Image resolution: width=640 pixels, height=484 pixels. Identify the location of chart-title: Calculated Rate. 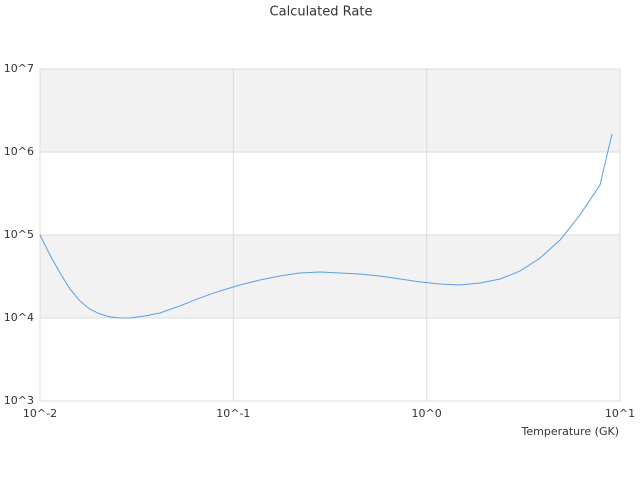
(321, 12).